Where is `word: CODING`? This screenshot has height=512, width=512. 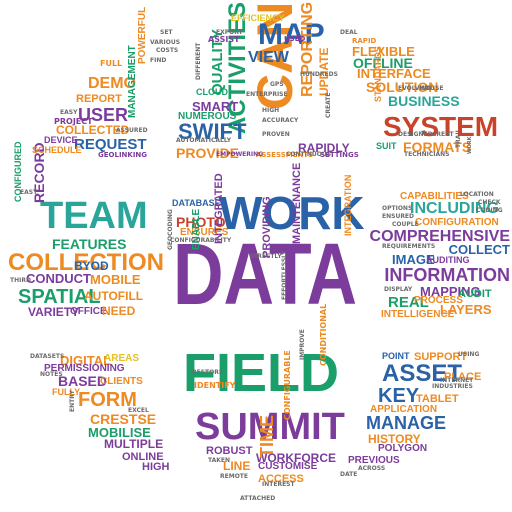
word: CODING is located at coordinates (489, 210).